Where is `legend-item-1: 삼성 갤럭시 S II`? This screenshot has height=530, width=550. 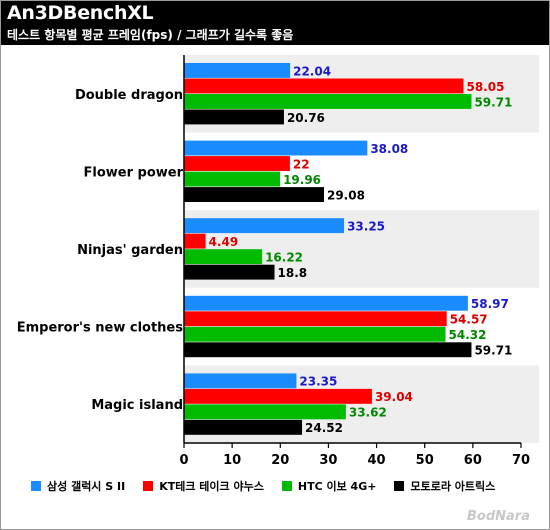
legend-item-1: 삼성 갤럭시 S II is located at coordinates (78, 486).